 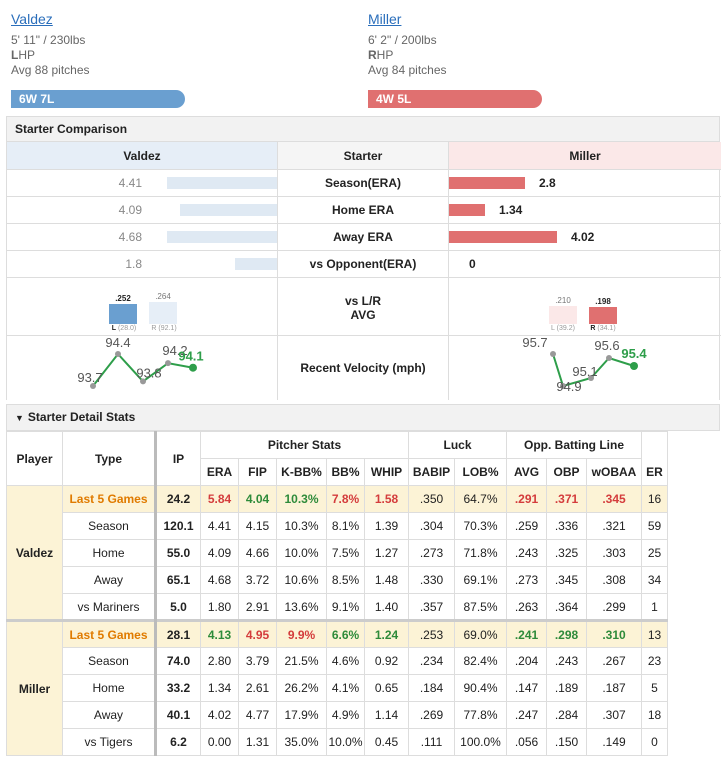 What do you see at coordinates (23, 55) in the screenshot?
I see `left-pitcher-hand: LHP` at bounding box center [23, 55].